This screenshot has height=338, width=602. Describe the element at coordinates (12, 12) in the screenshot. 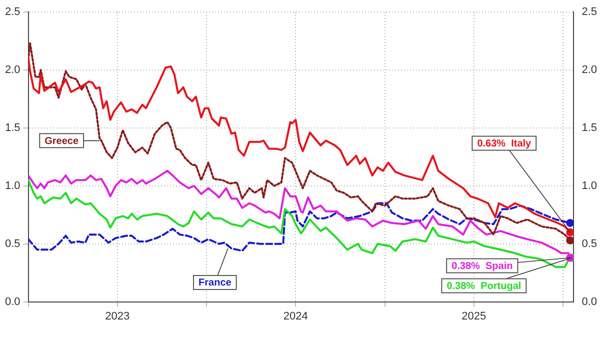

I see `y-tick-label: 2.5` at that location.